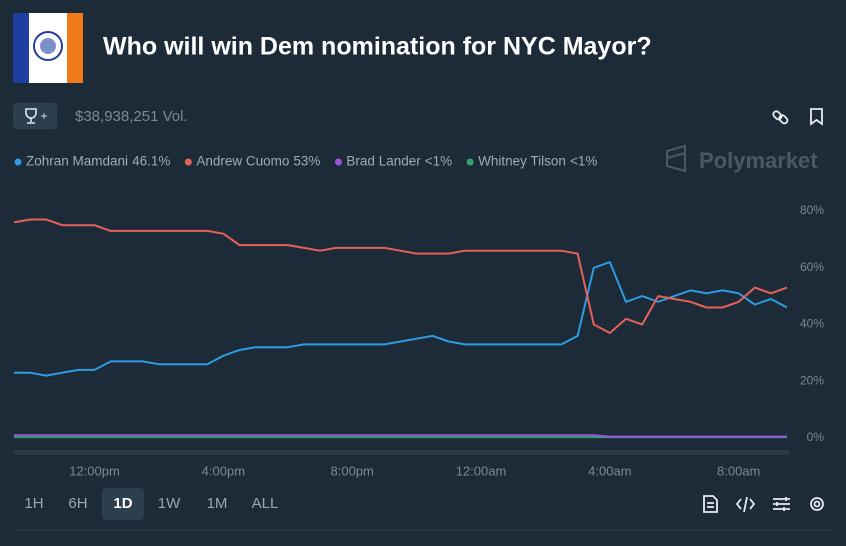  I want to click on legend-name: Whitney Tilson, so click(522, 161).